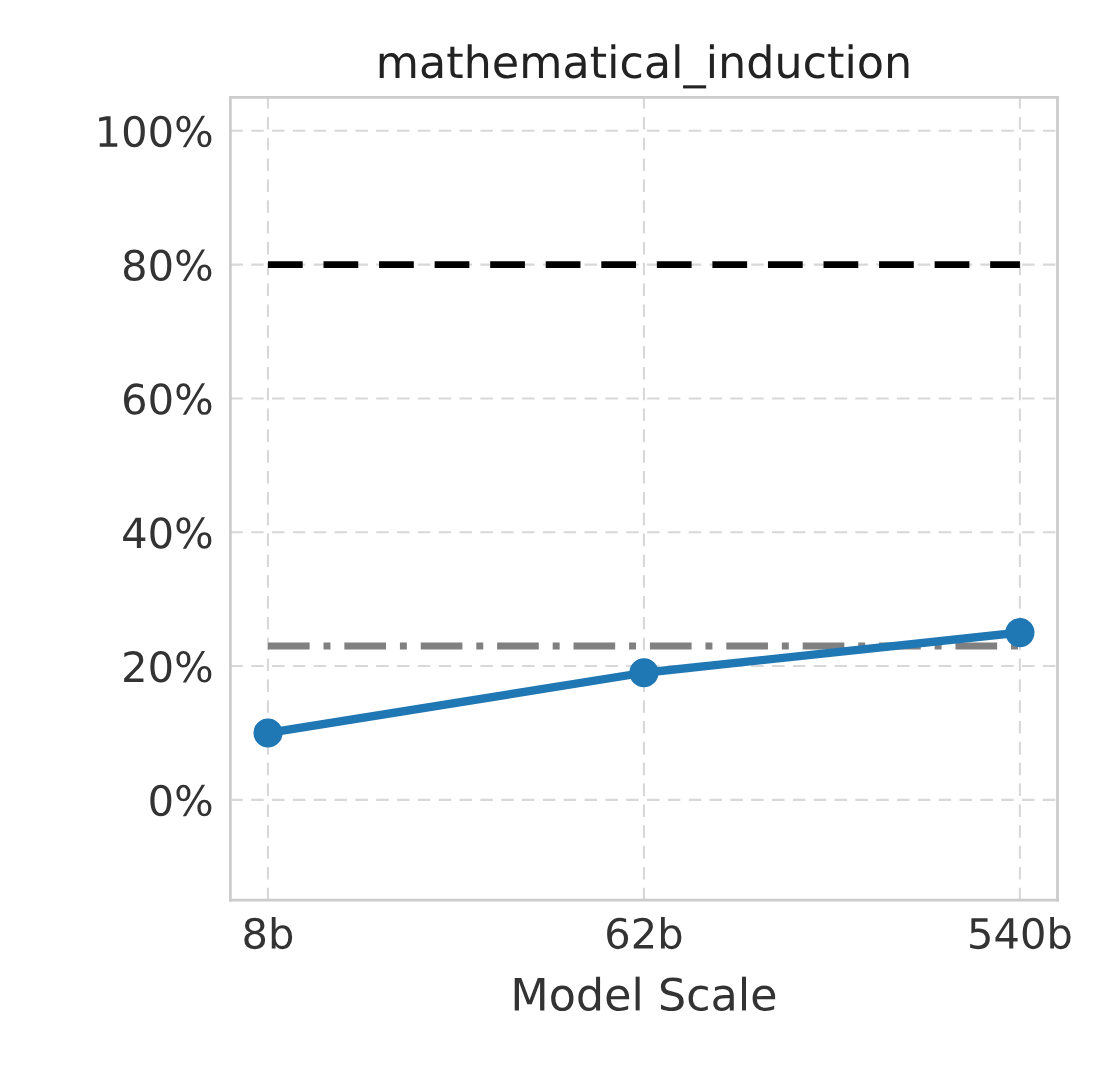 This screenshot has height=1082, width=1097. What do you see at coordinates (167, 533) in the screenshot?
I see `y-tick-label: 40%` at bounding box center [167, 533].